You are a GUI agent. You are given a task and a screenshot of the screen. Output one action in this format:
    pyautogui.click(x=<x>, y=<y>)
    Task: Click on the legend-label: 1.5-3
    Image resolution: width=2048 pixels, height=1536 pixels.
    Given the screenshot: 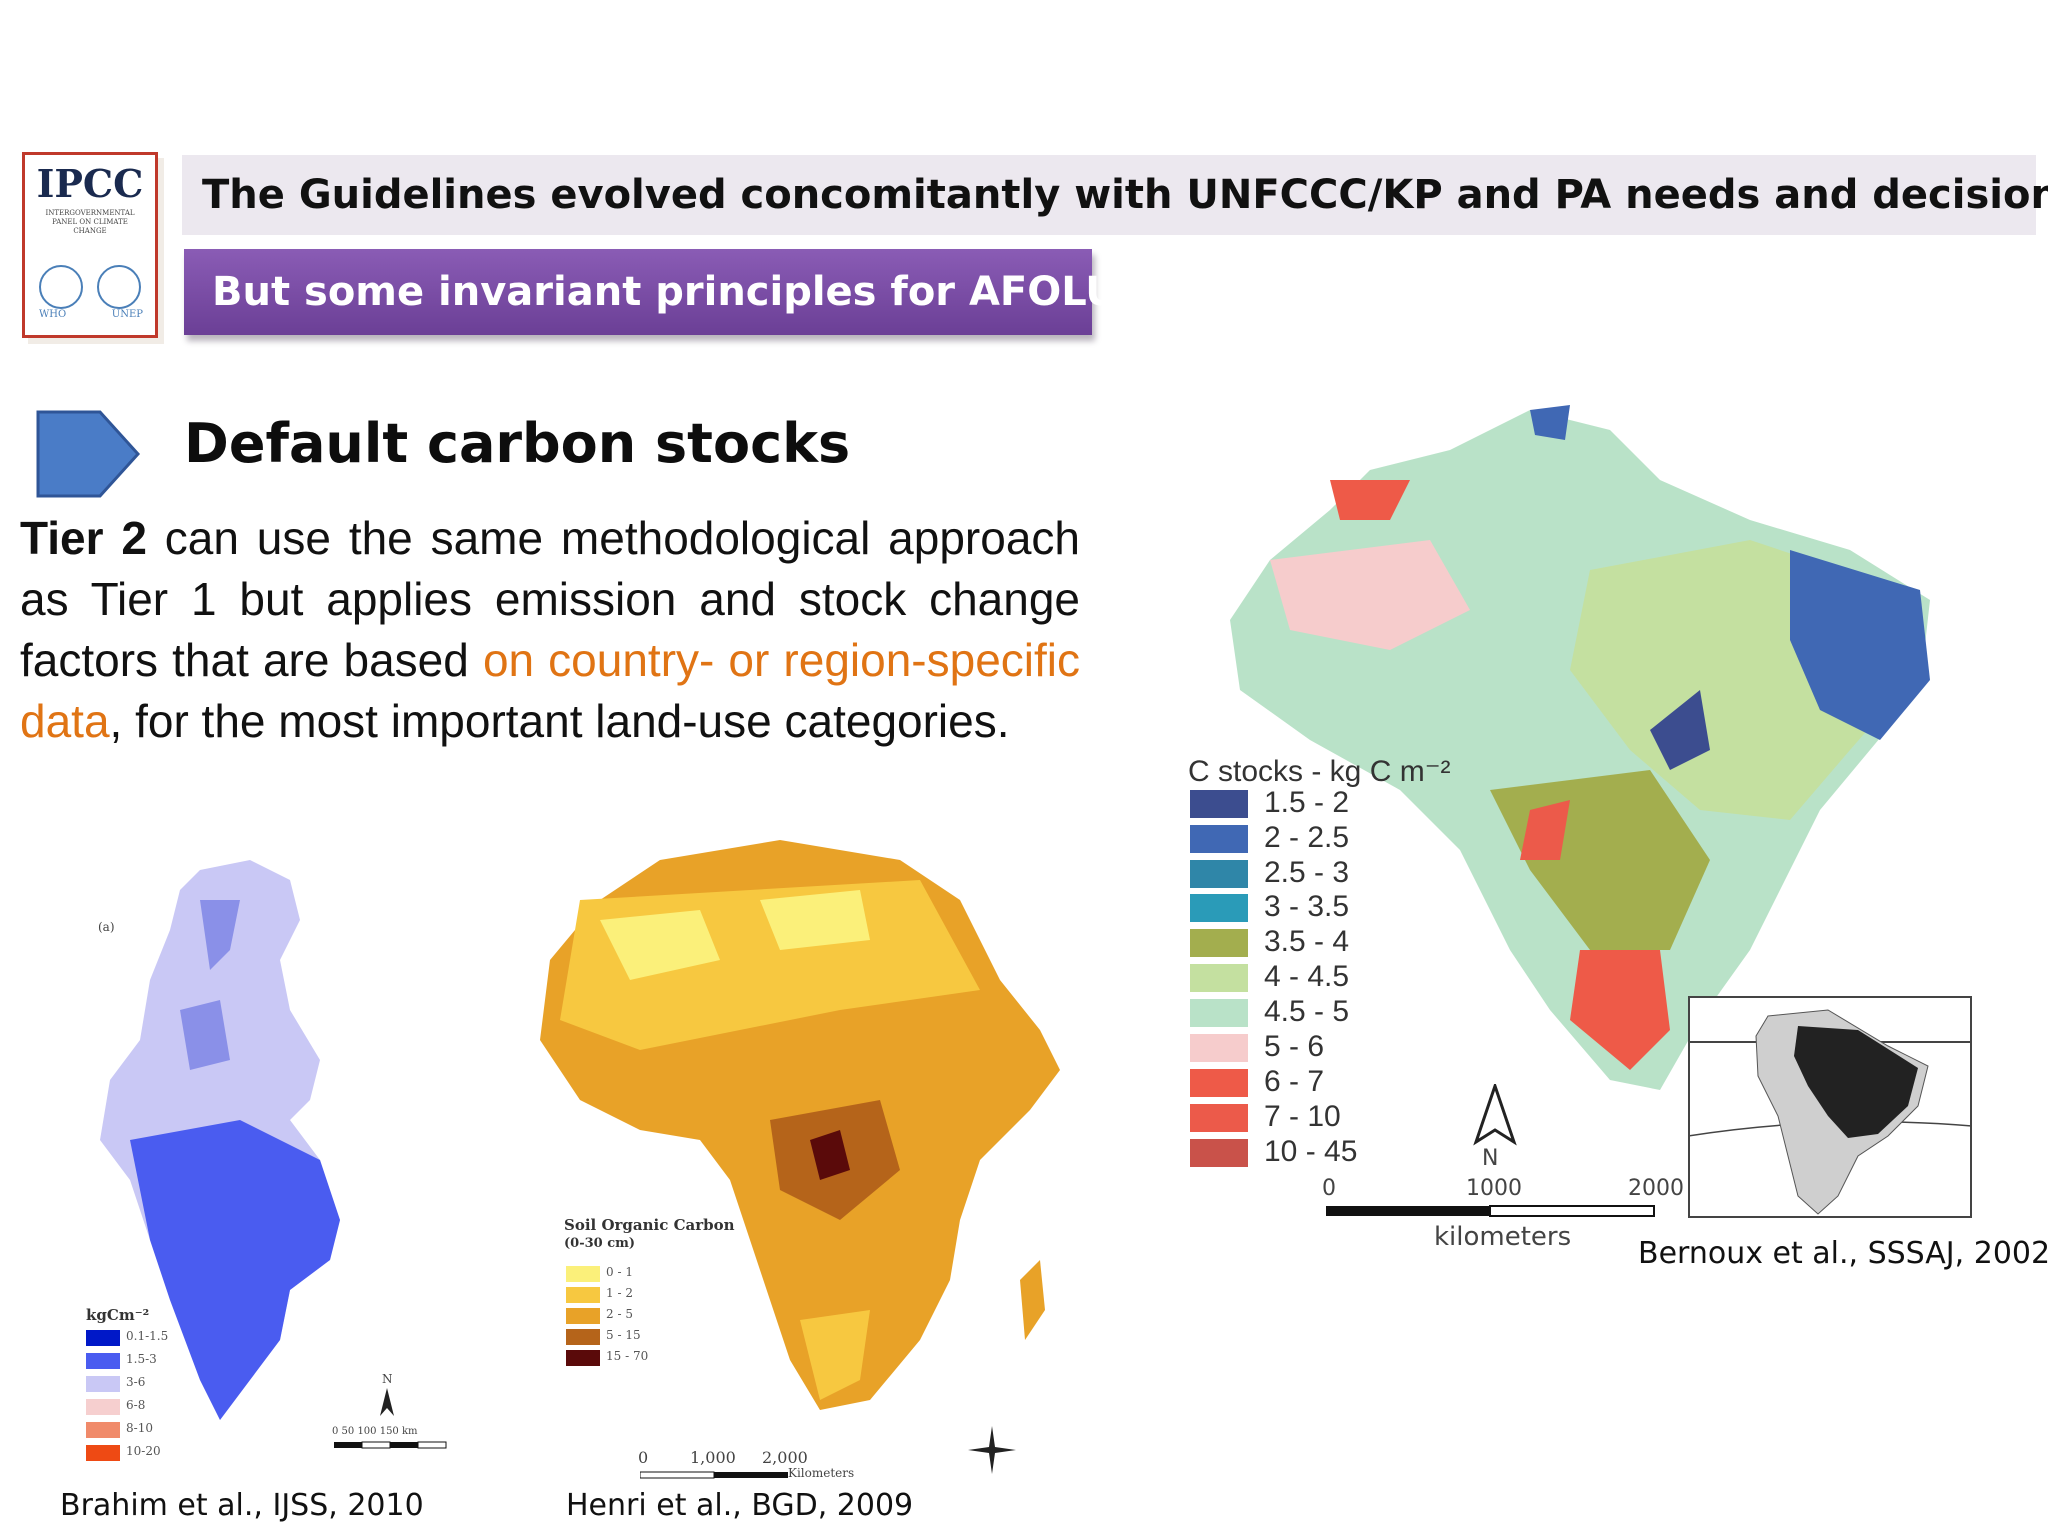 What is the action you would take?
    pyautogui.click(x=141, y=1359)
    